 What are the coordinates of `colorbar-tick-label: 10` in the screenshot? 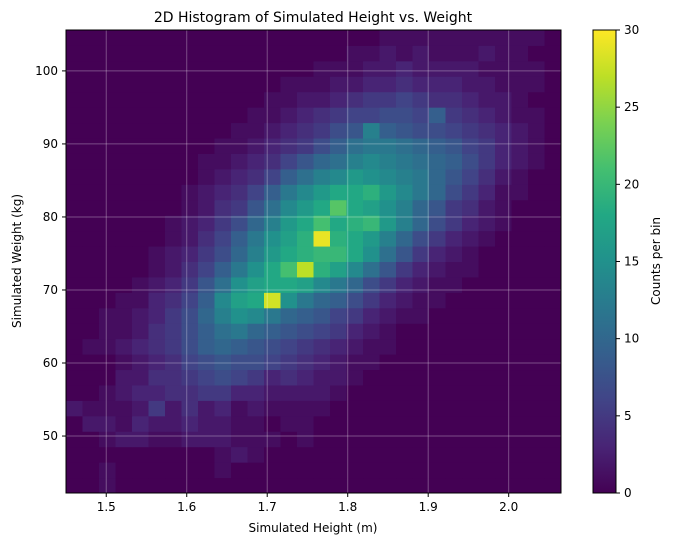 It's located at (631, 339).